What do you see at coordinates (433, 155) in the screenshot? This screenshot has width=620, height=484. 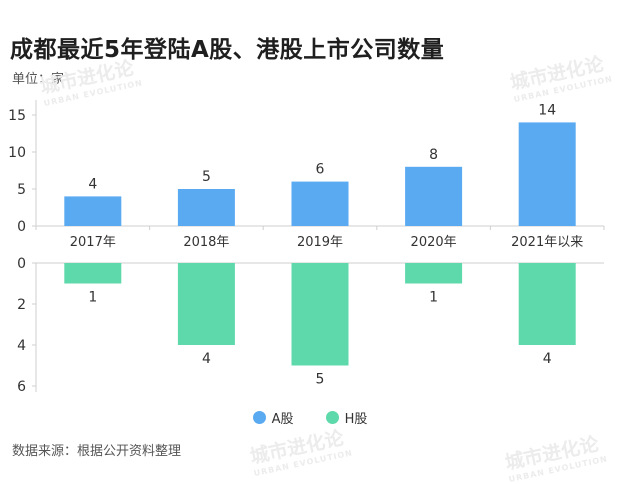 I see `a-share-data-label: 8` at bounding box center [433, 155].